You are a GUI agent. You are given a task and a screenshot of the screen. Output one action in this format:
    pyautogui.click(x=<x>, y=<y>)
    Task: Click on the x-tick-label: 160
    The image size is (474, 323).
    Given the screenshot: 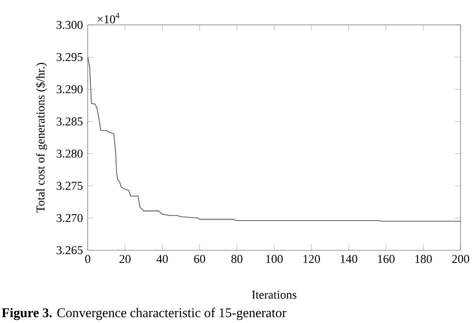 What is the action you would take?
    pyautogui.click(x=386, y=258)
    